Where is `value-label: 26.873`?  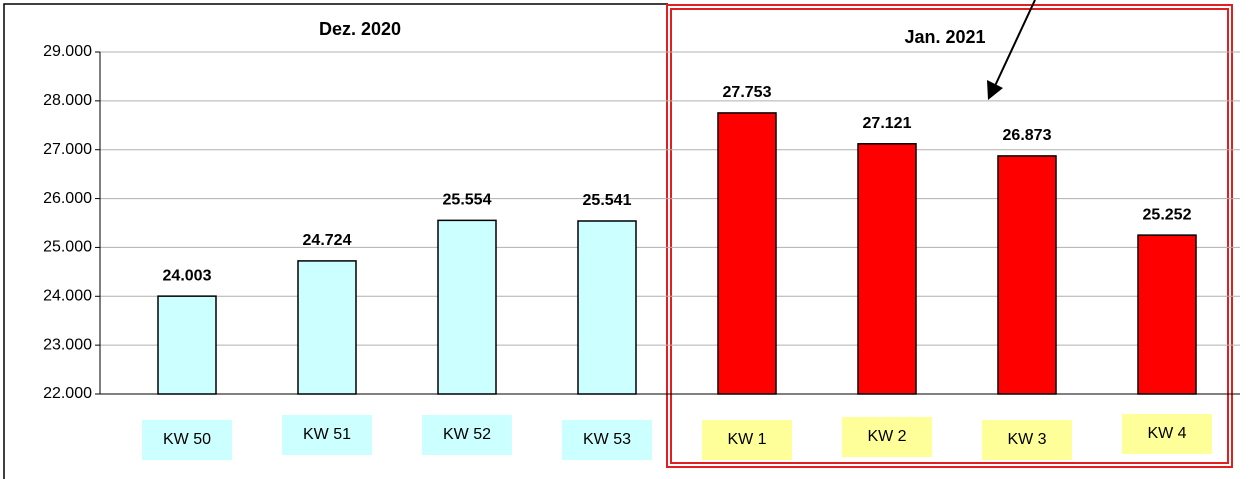
value-label: 26.873 is located at coordinates (1027, 135).